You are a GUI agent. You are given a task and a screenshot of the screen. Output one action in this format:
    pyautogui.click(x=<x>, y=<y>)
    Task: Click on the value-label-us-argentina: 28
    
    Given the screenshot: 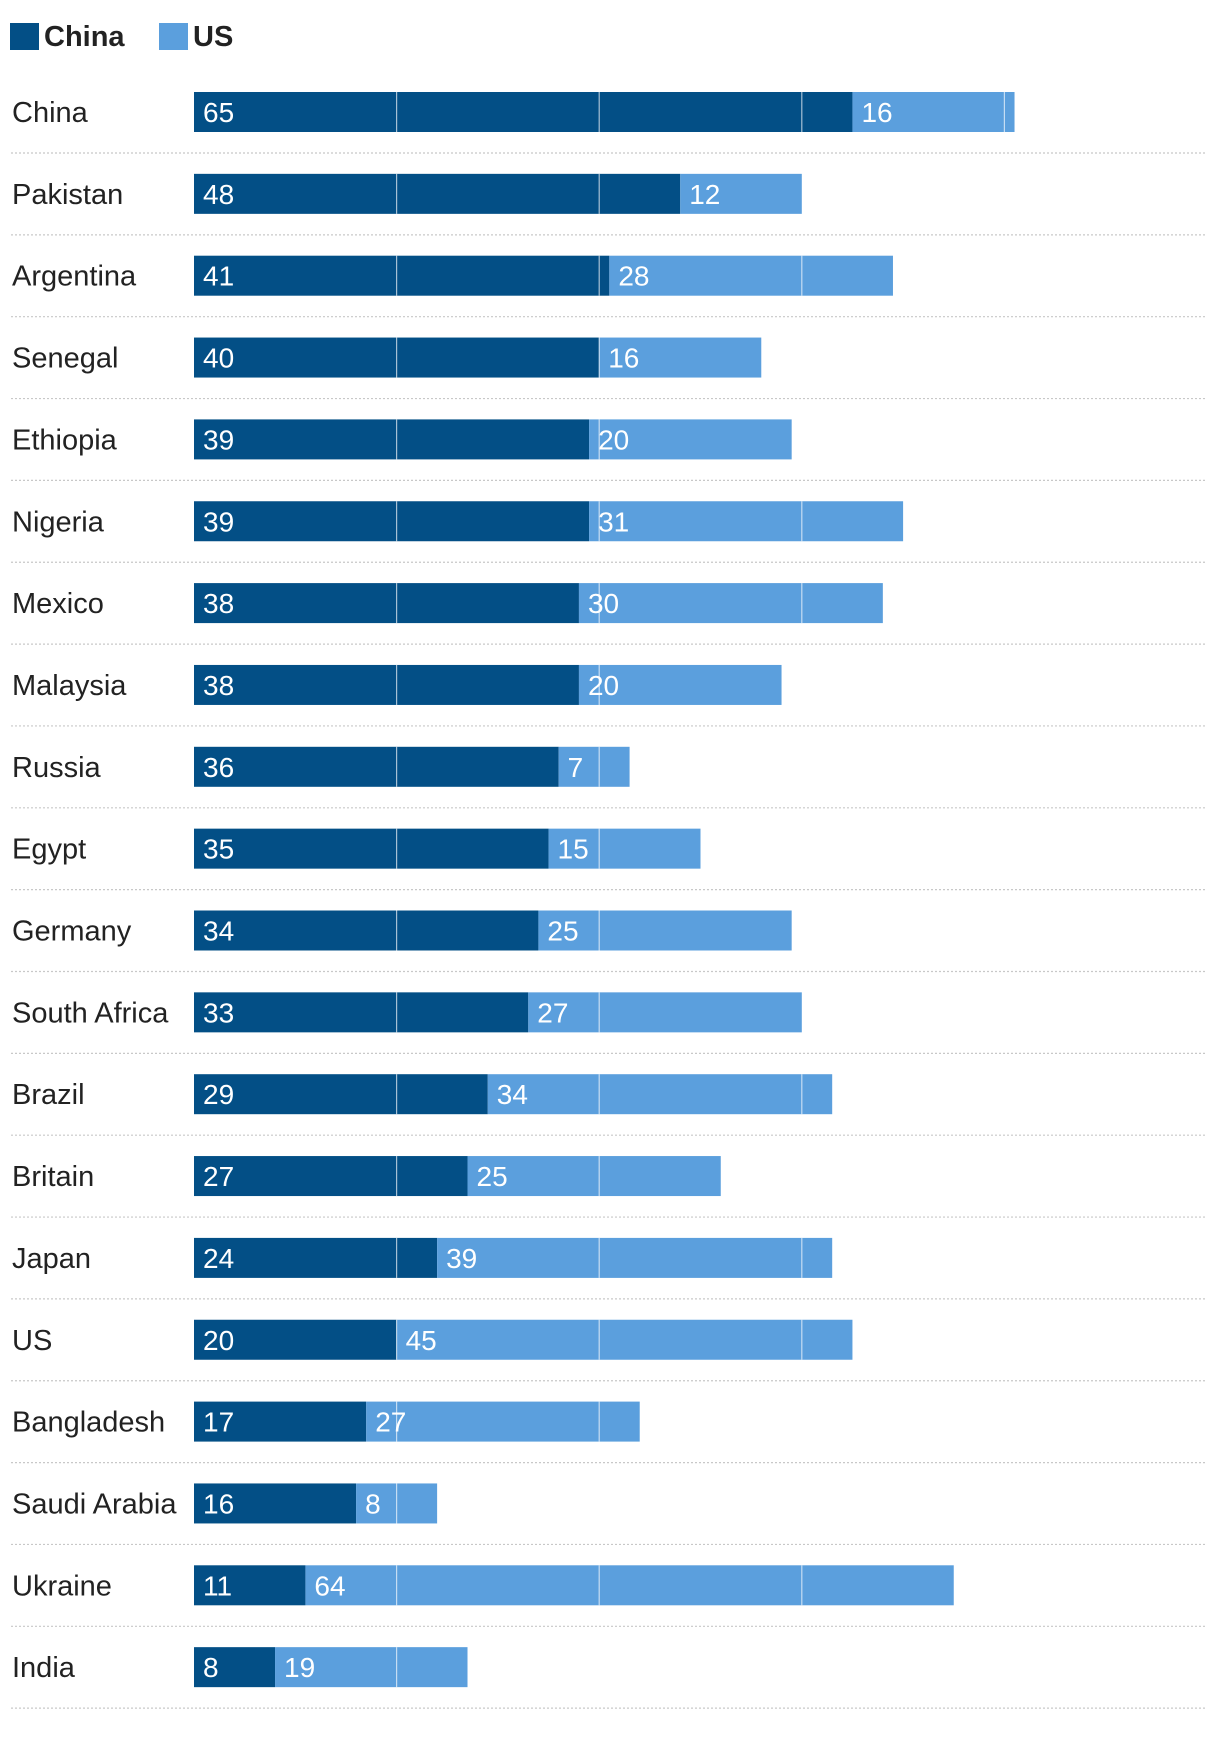 What is the action you would take?
    pyautogui.click(x=633, y=276)
    